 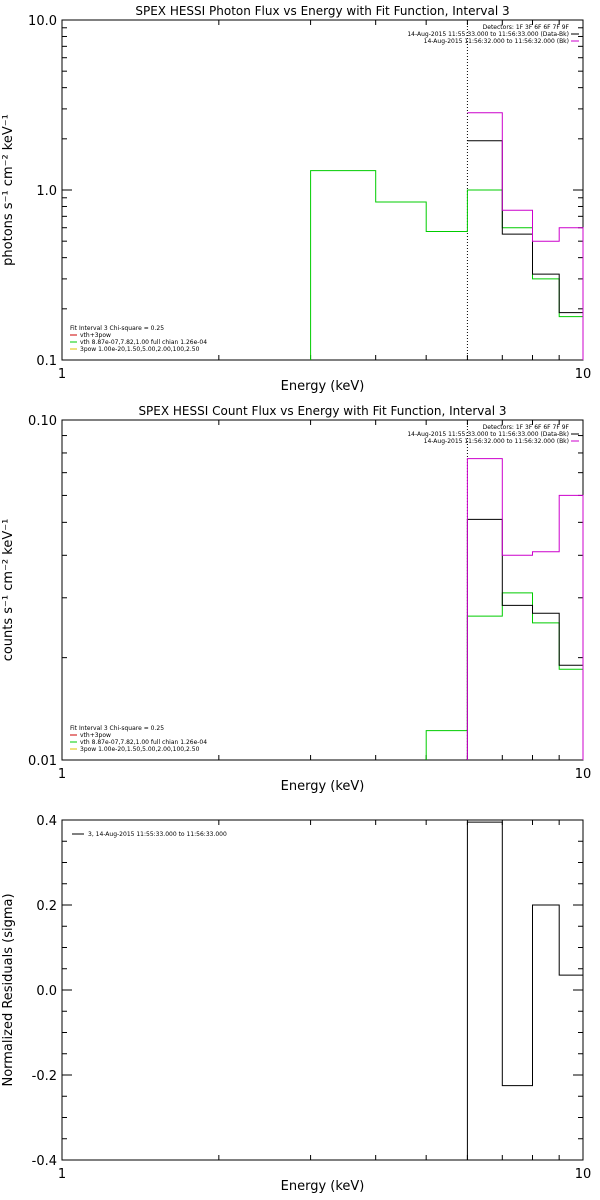 What do you see at coordinates (42, 21) in the screenshot?
I see `y-tick-label: 10.0` at bounding box center [42, 21].